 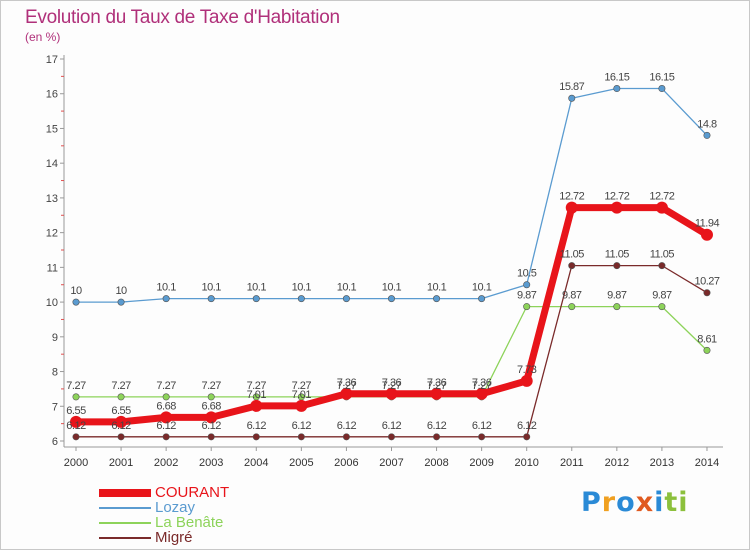 I want to click on y-tick-label: 13, so click(x=52, y=199).